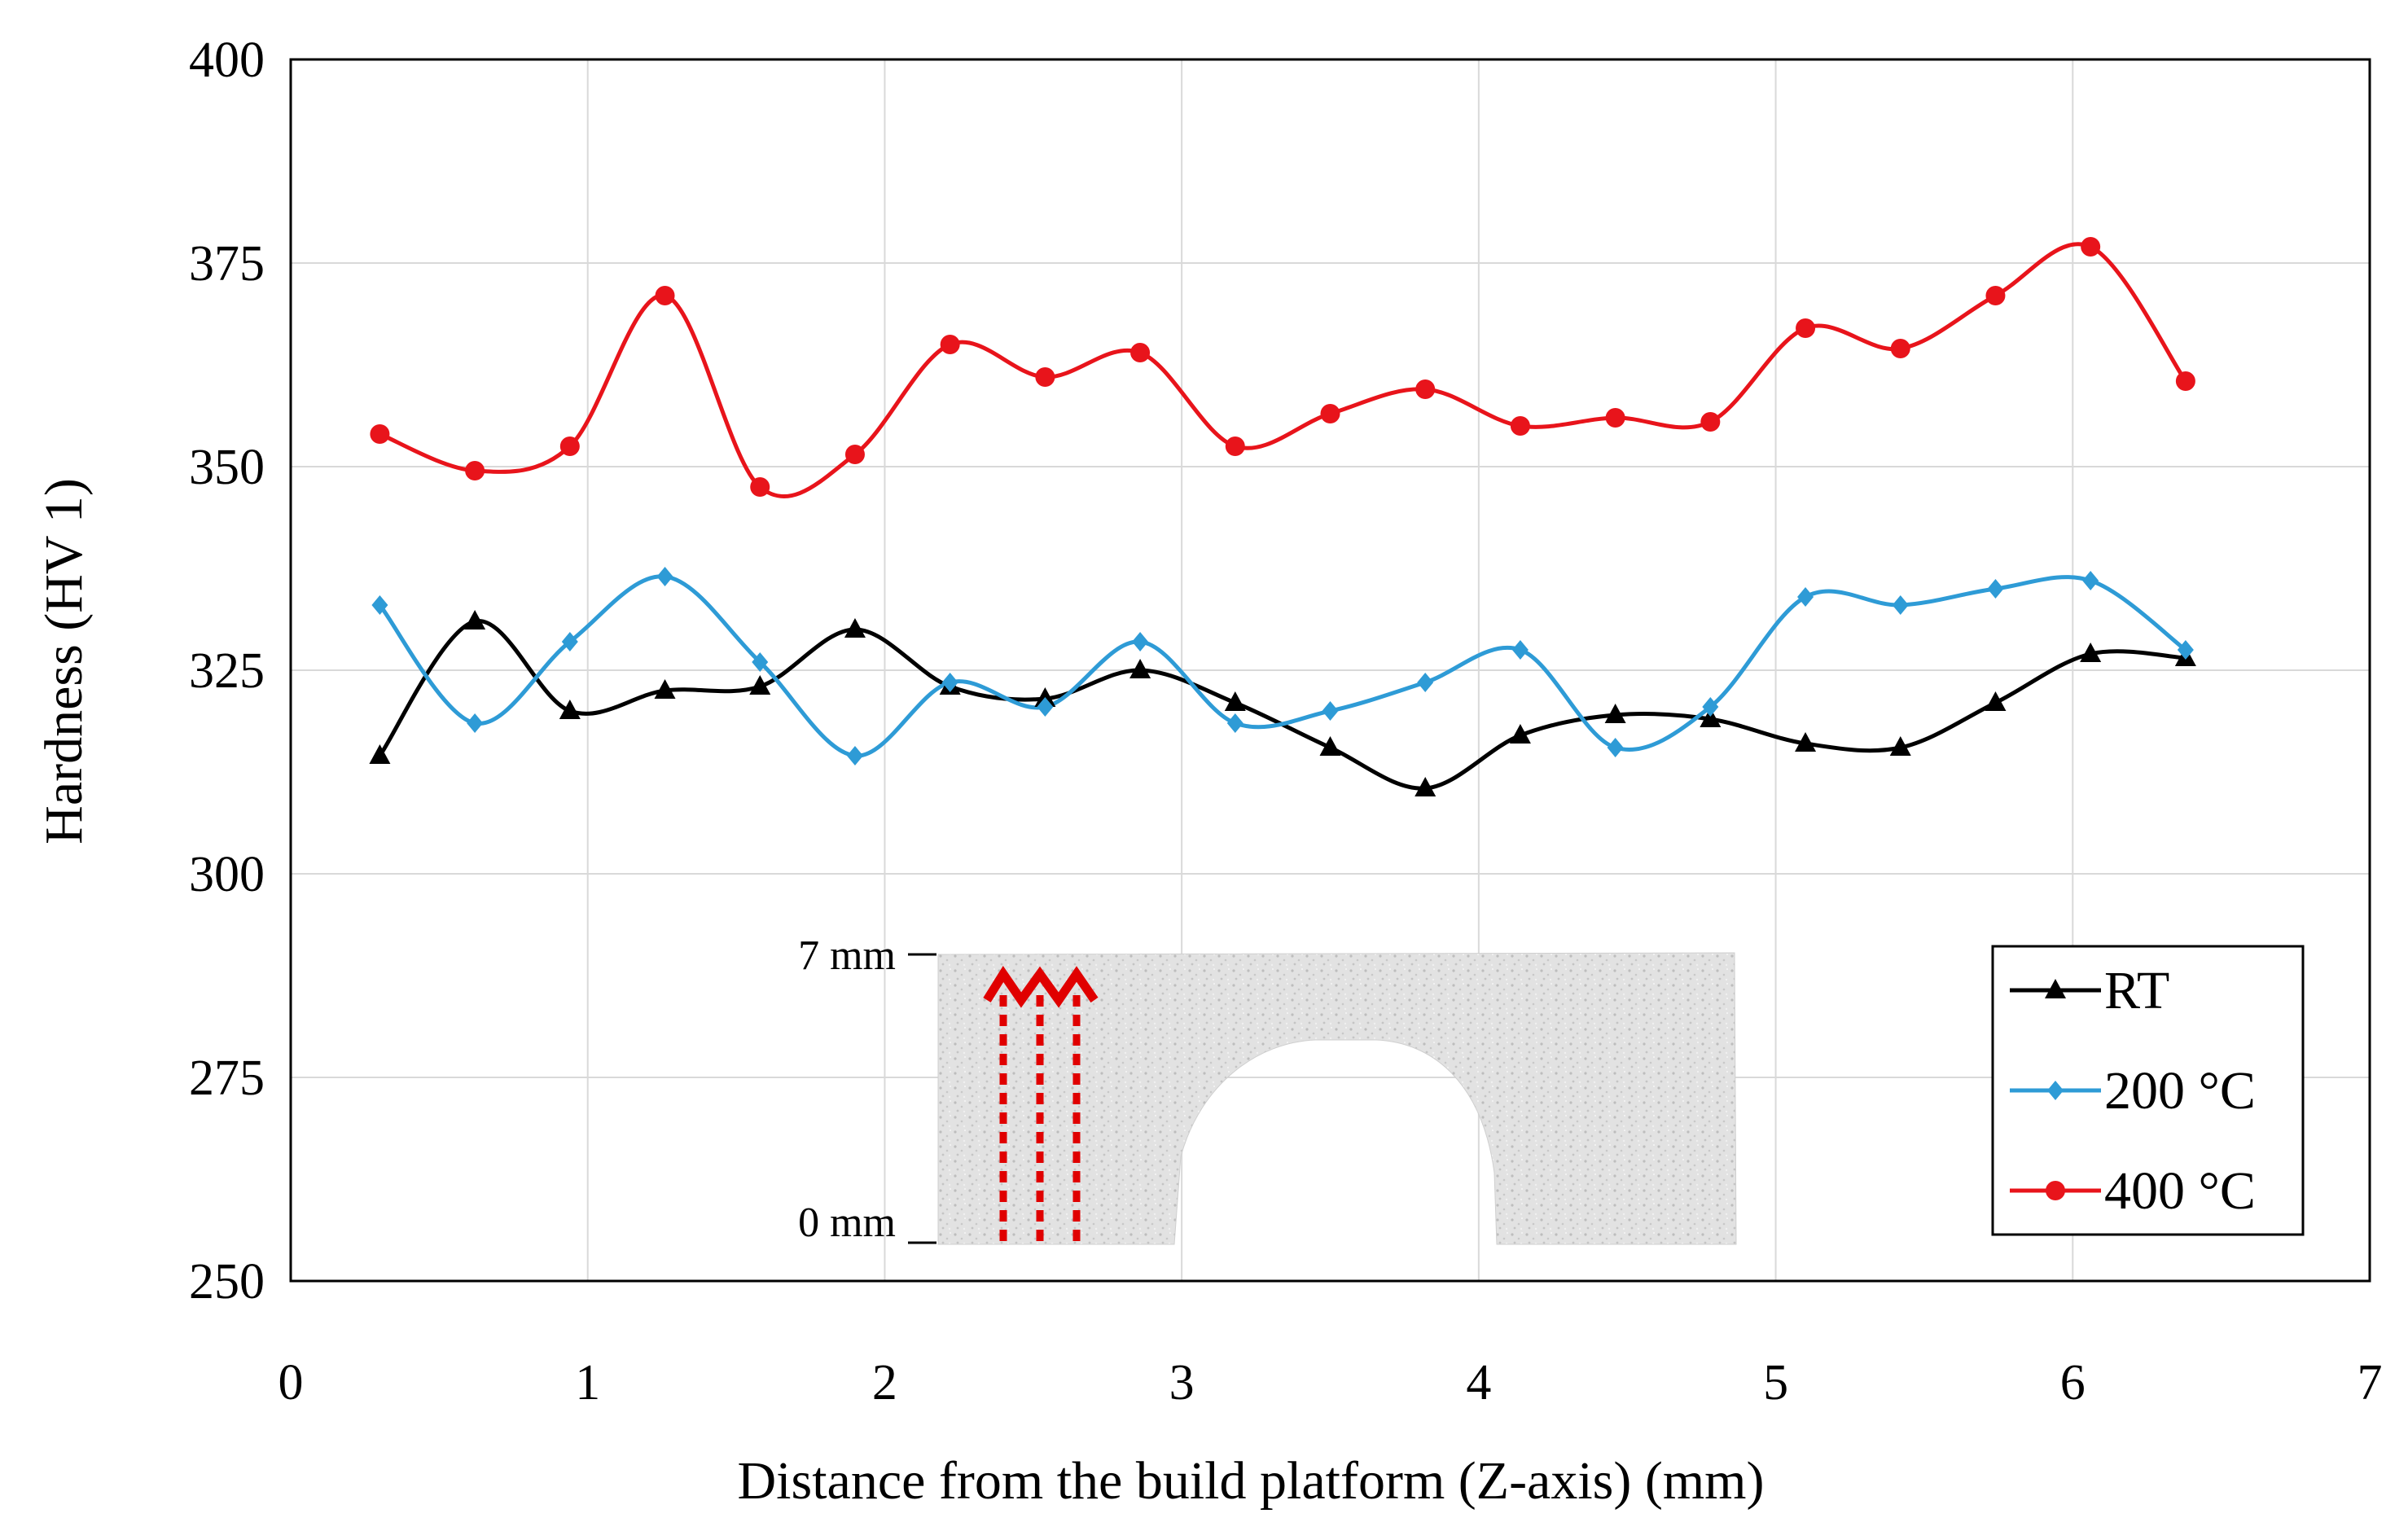  I want to click on x-tick-label: 1, so click(587, 1382).